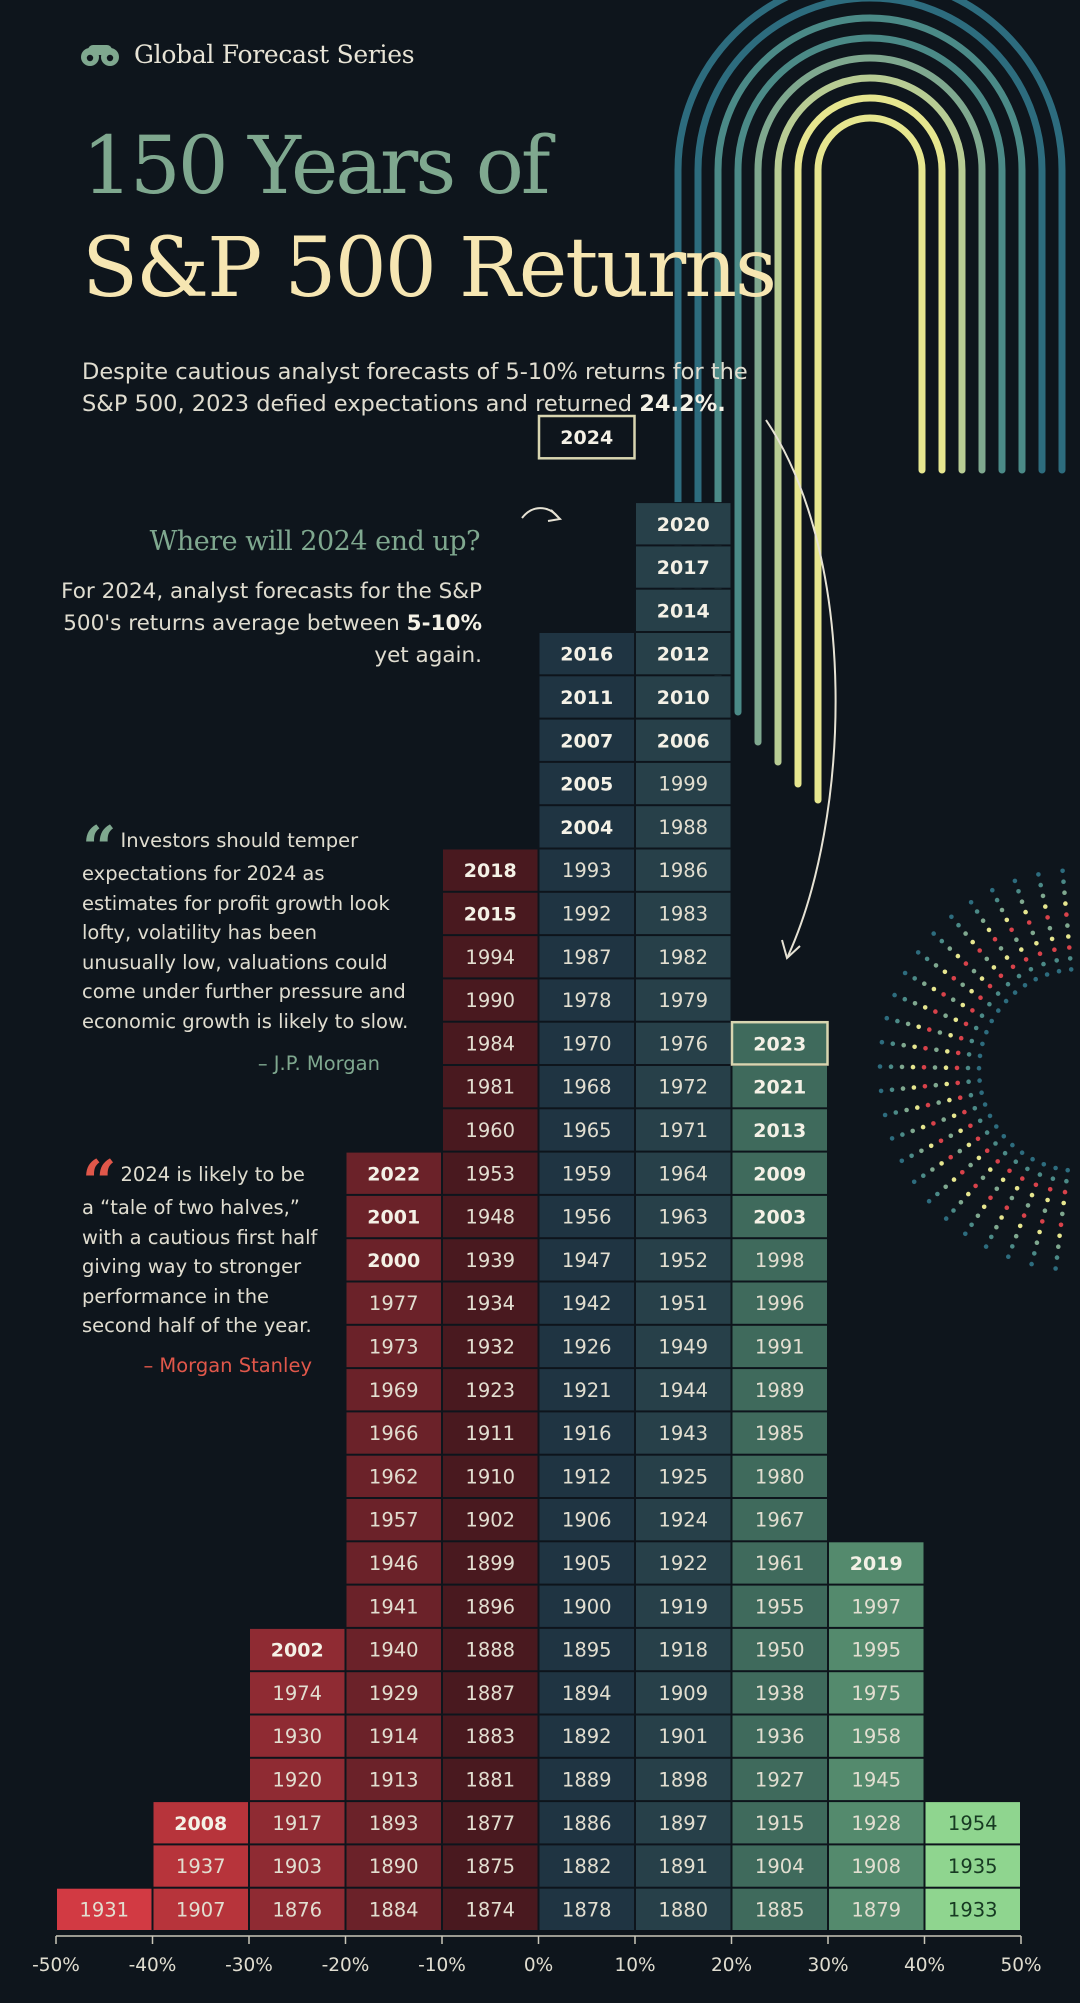 The height and width of the screenshot is (2003, 1080). What do you see at coordinates (780, 1303) in the screenshot?
I see `bar-label-1996: 1996` at bounding box center [780, 1303].